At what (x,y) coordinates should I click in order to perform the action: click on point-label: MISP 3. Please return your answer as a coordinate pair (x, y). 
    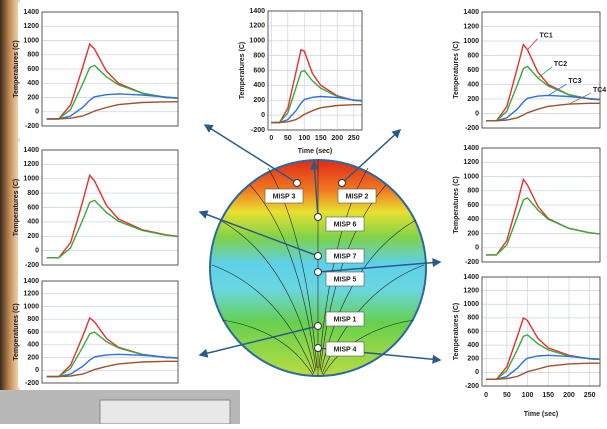
    Looking at the image, I should click on (284, 196).